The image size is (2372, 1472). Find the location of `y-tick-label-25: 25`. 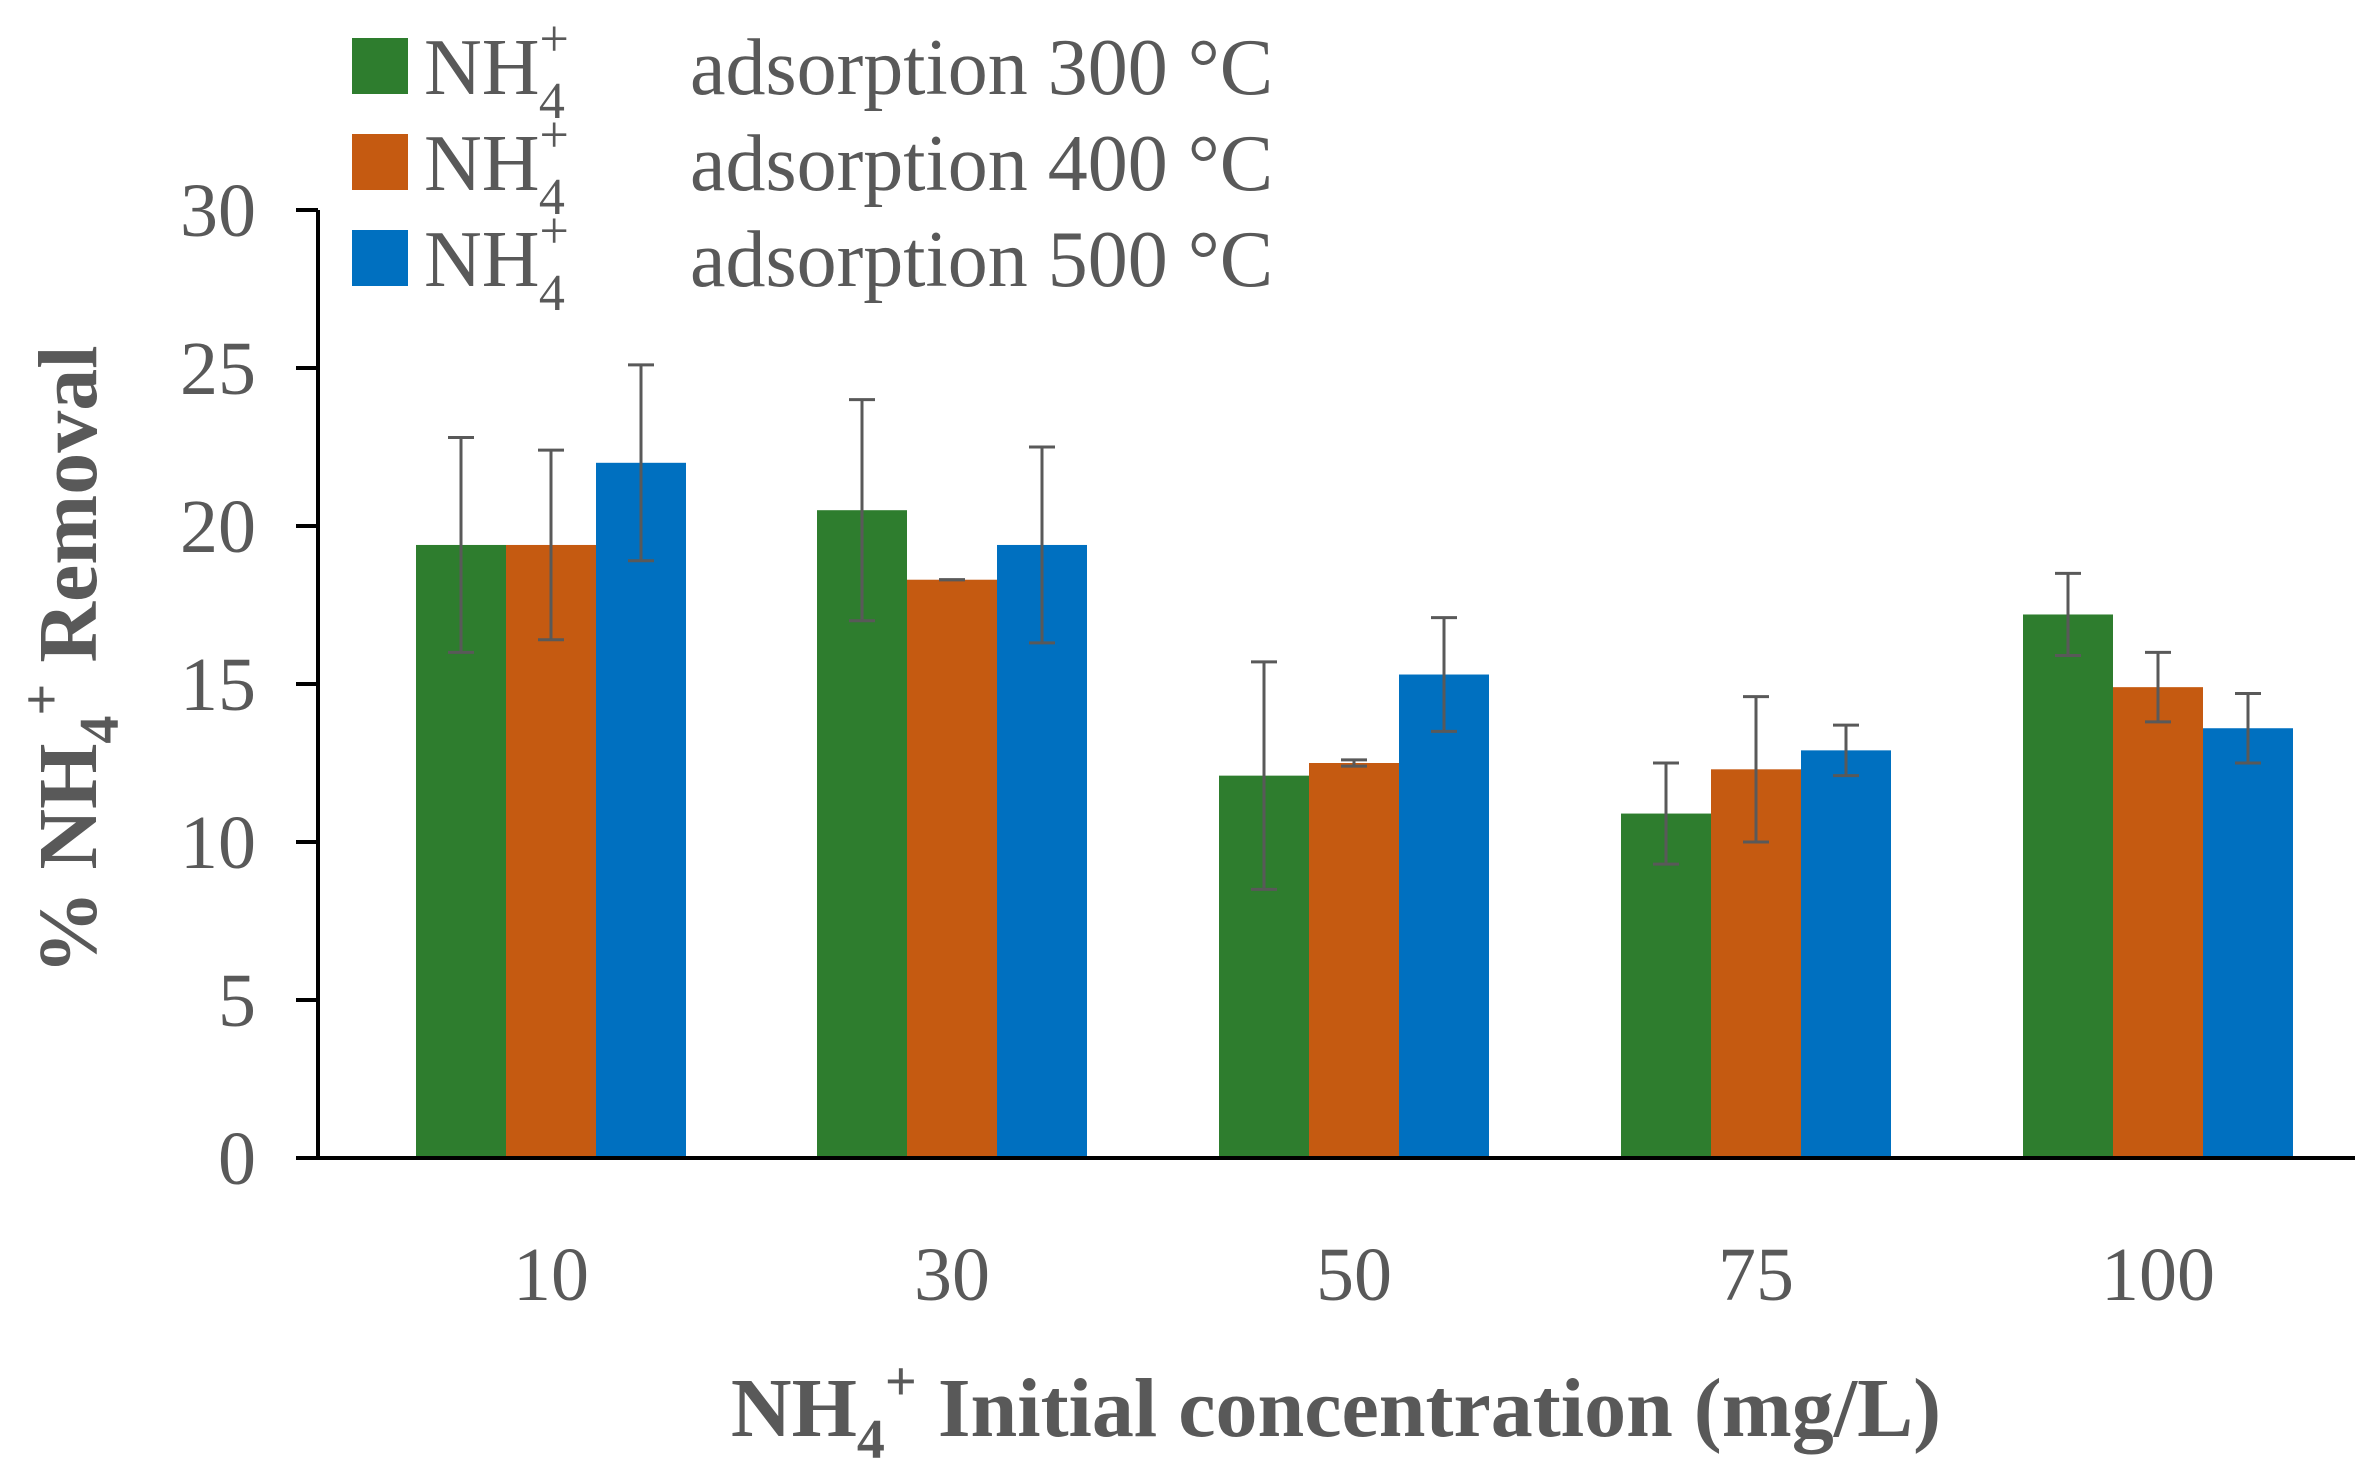

y-tick-label-25: 25 is located at coordinates (218, 369).